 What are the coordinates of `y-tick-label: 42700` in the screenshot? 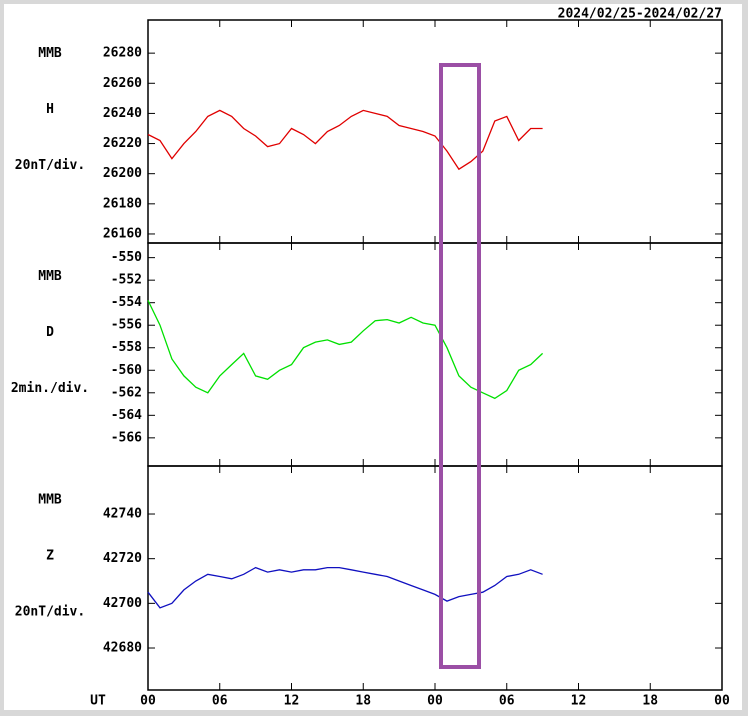 It's located at (122, 603).